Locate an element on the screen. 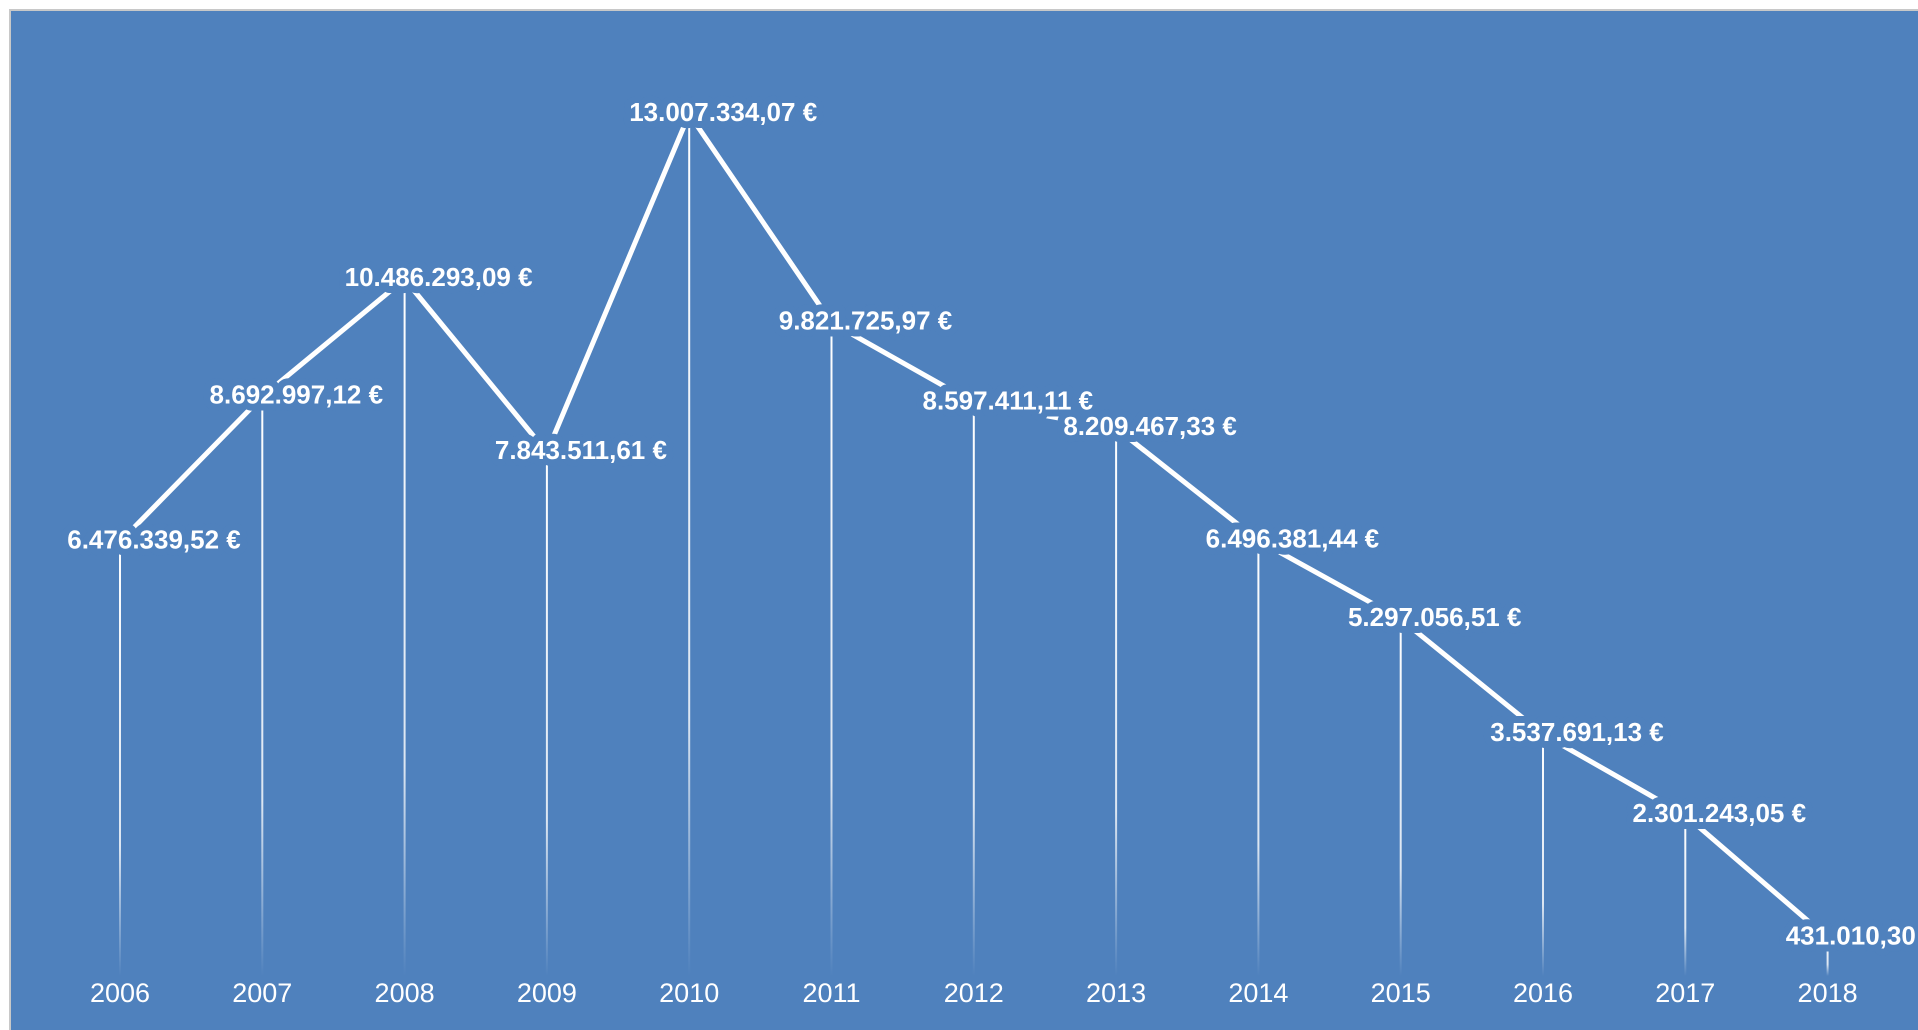  data-label: 10.486.293,09 € is located at coordinates (439, 277).